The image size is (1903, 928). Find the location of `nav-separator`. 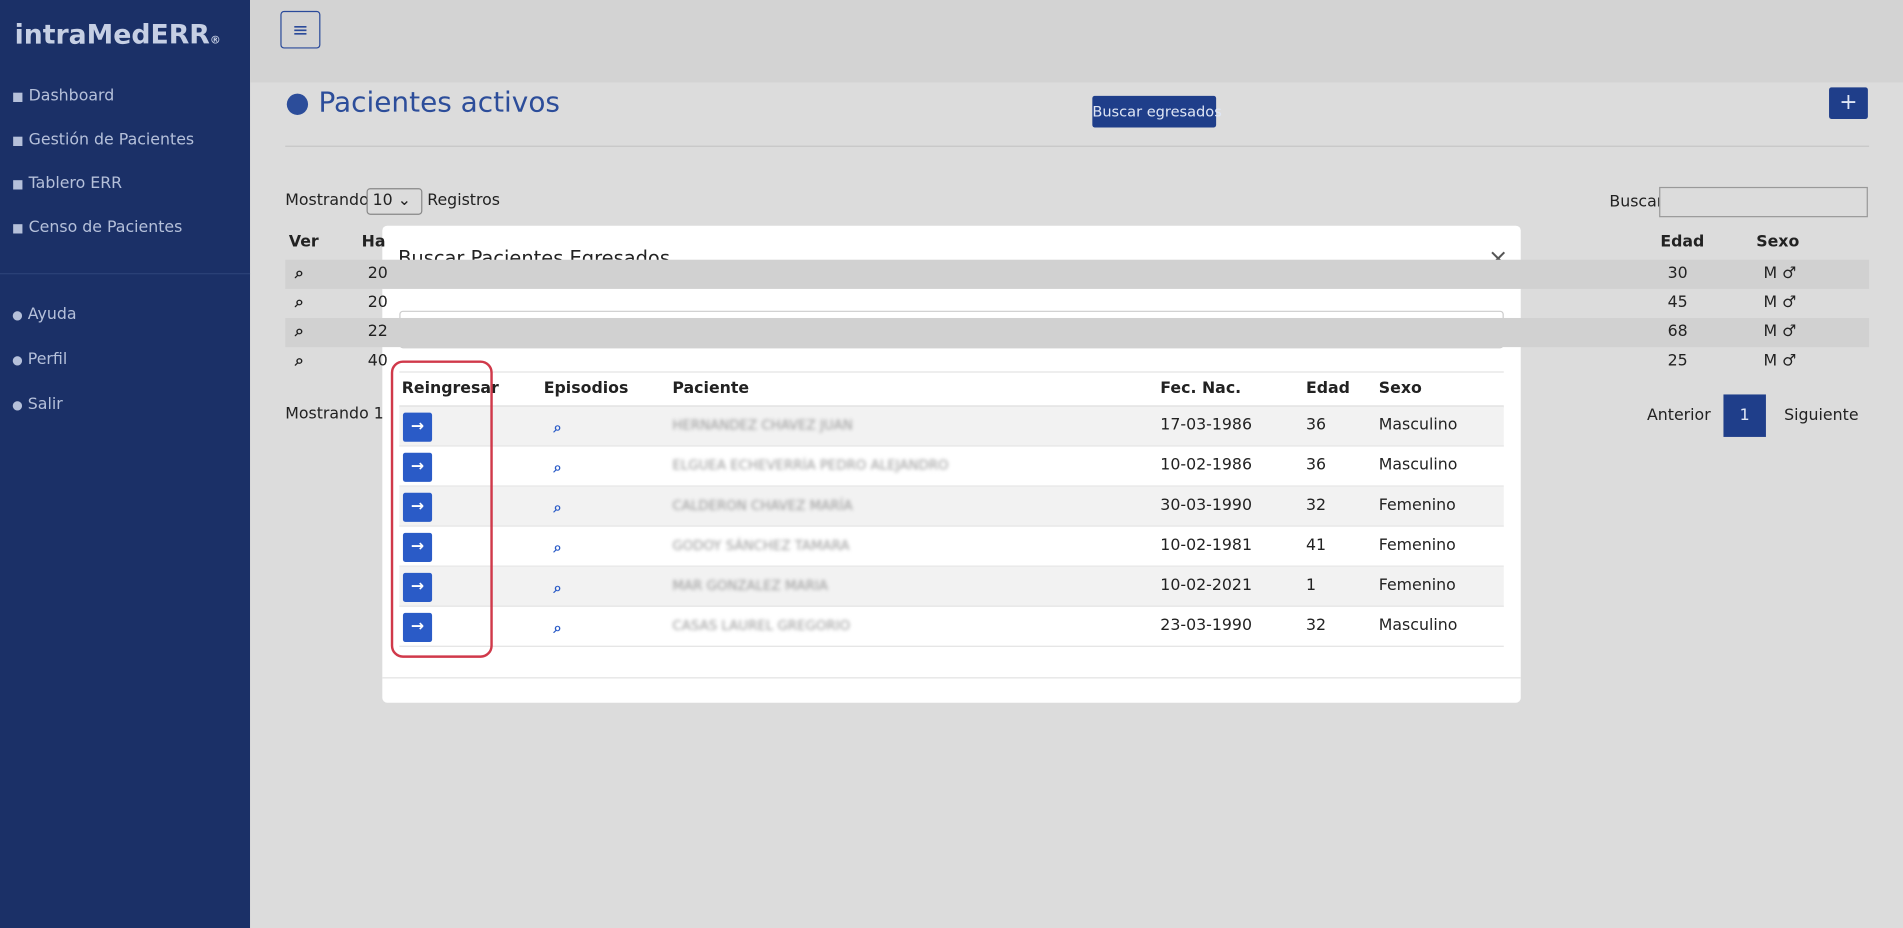

nav-separator is located at coordinates (125, 274).